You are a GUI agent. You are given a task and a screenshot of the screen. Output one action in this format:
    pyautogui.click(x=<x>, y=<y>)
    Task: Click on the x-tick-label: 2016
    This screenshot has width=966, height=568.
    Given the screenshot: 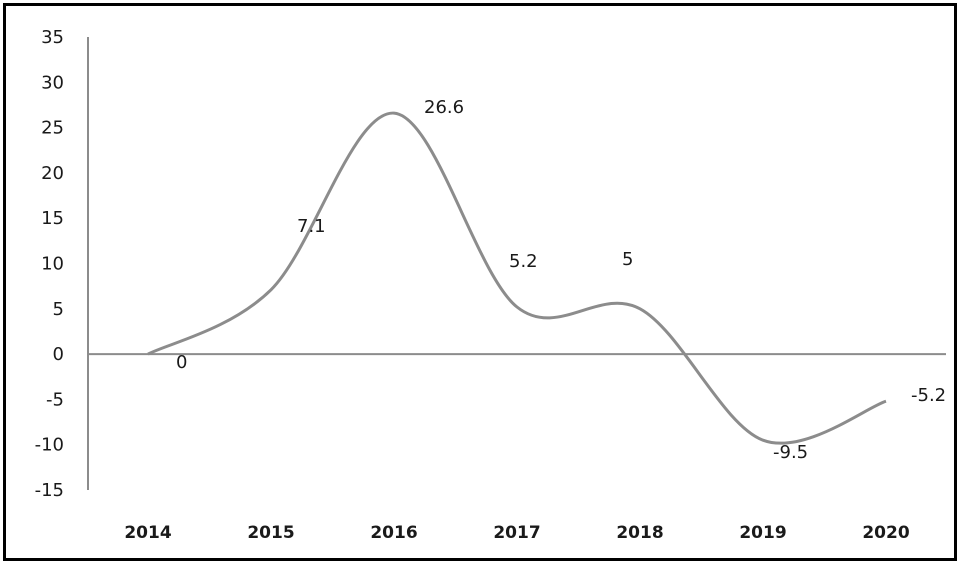 What is the action you would take?
    pyautogui.click(x=393, y=533)
    